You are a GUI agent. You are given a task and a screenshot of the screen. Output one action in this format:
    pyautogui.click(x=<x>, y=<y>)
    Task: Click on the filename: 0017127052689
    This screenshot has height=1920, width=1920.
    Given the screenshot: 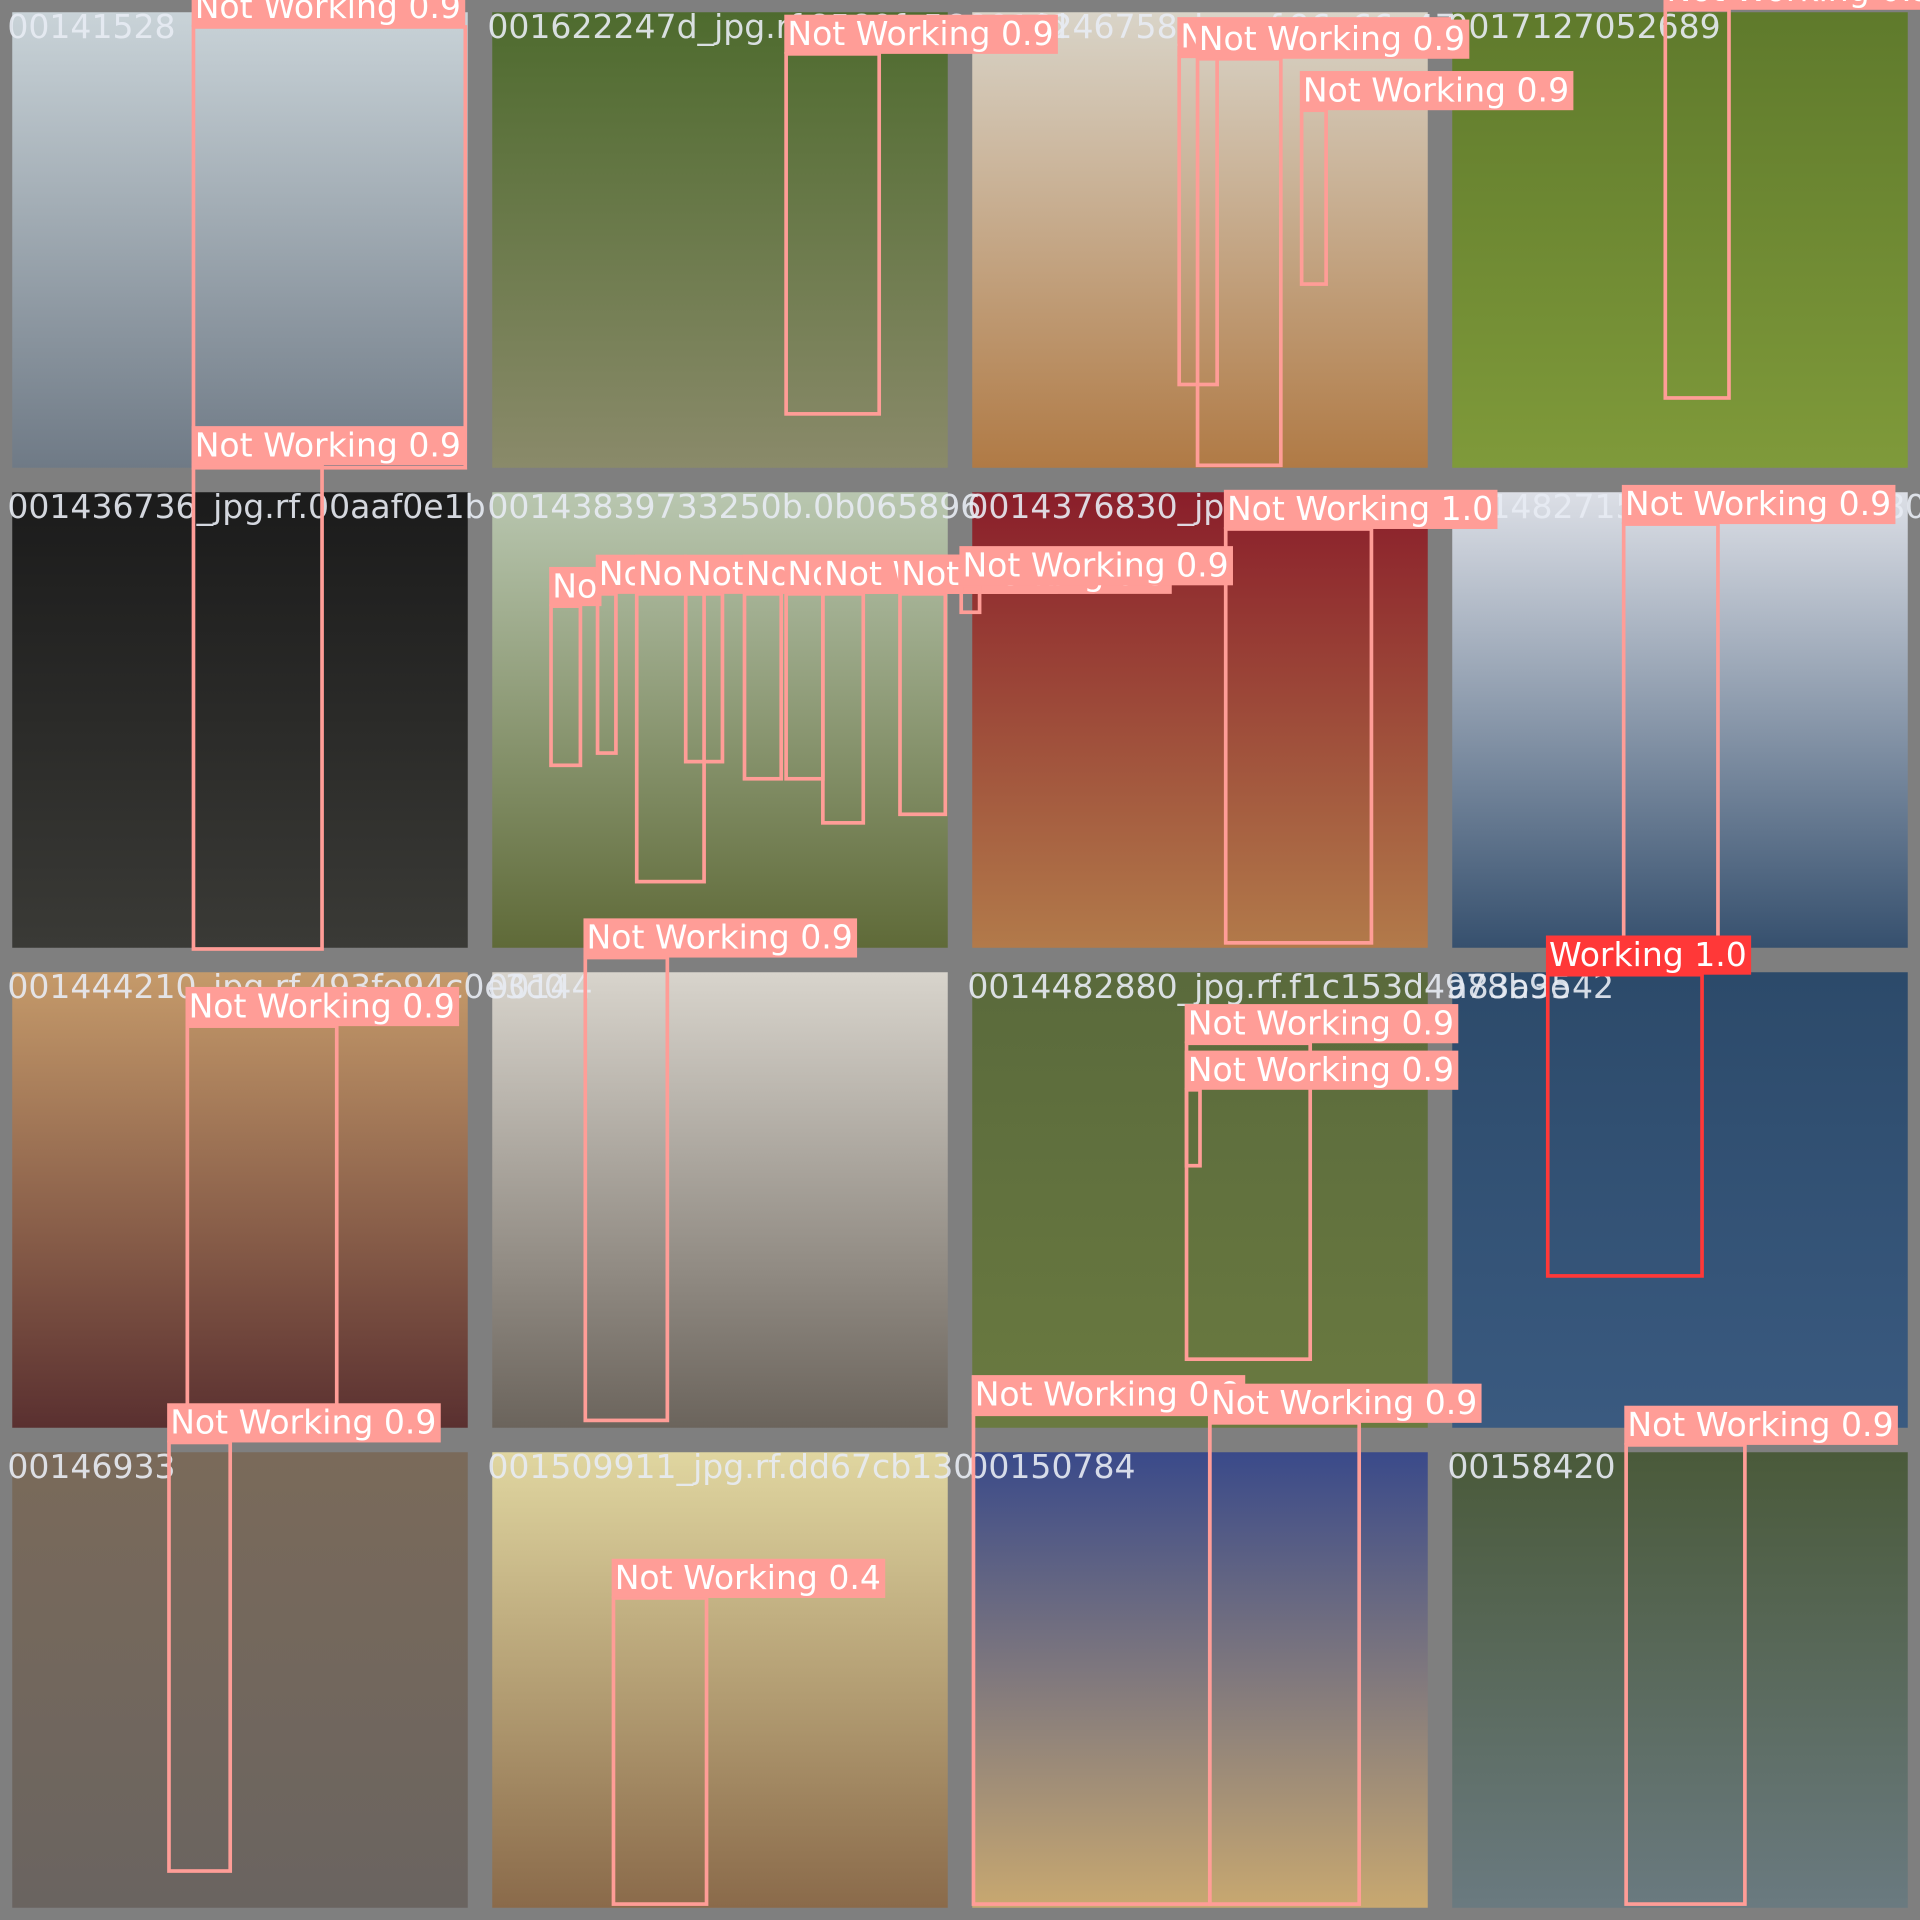 What is the action you would take?
    pyautogui.click(x=1583, y=26)
    